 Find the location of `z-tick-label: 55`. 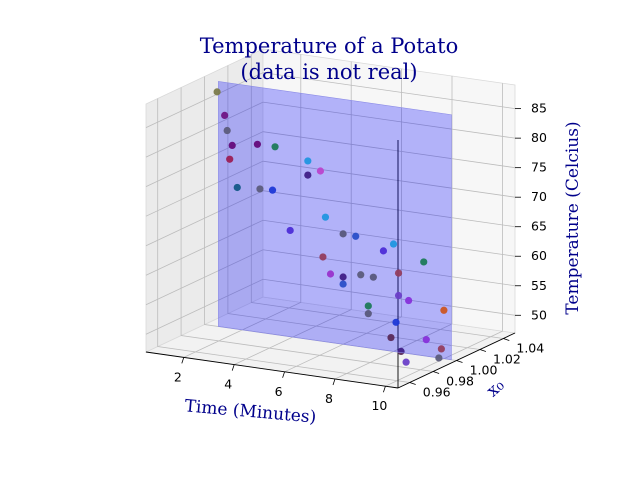

z-tick-label: 55 is located at coordinates (539, 285).